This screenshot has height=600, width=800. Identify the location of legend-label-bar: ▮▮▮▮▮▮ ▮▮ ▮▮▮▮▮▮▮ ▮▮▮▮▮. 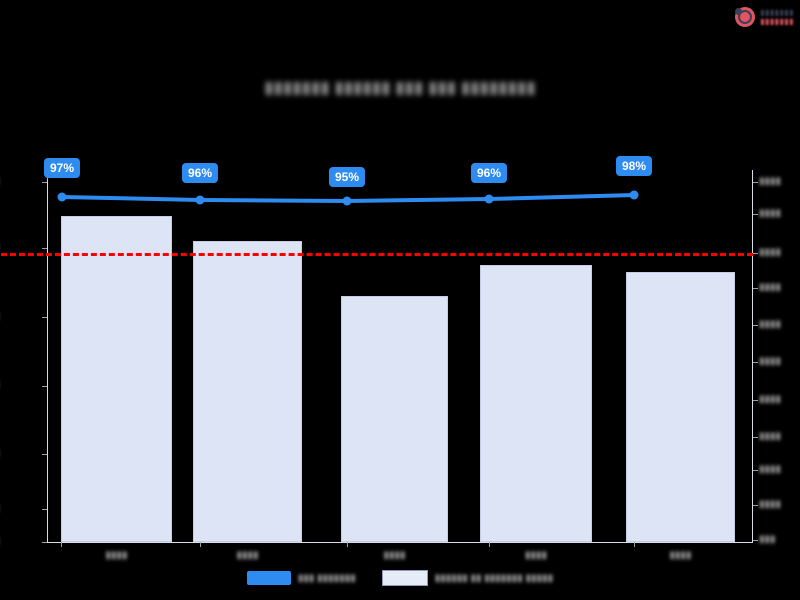
(494, 578).